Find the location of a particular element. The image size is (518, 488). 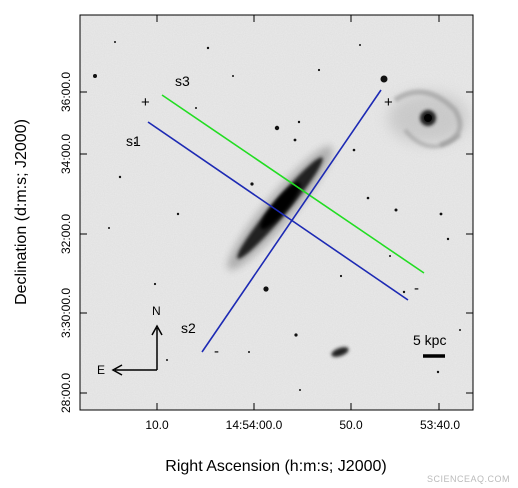

x-tick-labels: 10.0 14:54:00.0 50.0 53:40.0 is located at coordinates (302, 425).